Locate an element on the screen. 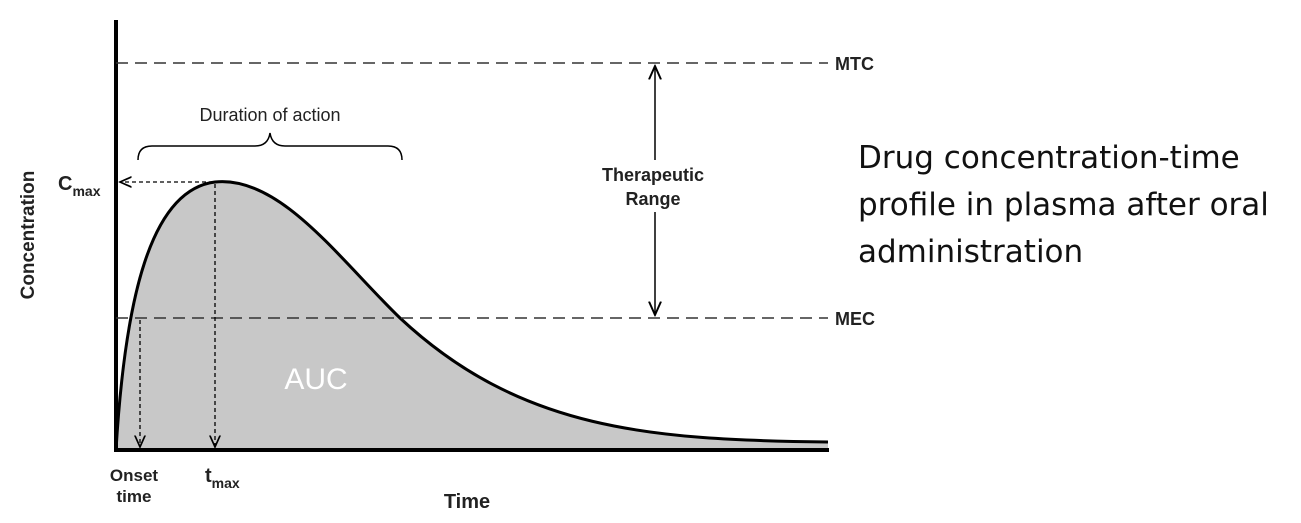 This screenshot has width=1301, height=523. tmax-label: tmax is located at coordinates (222, 478).